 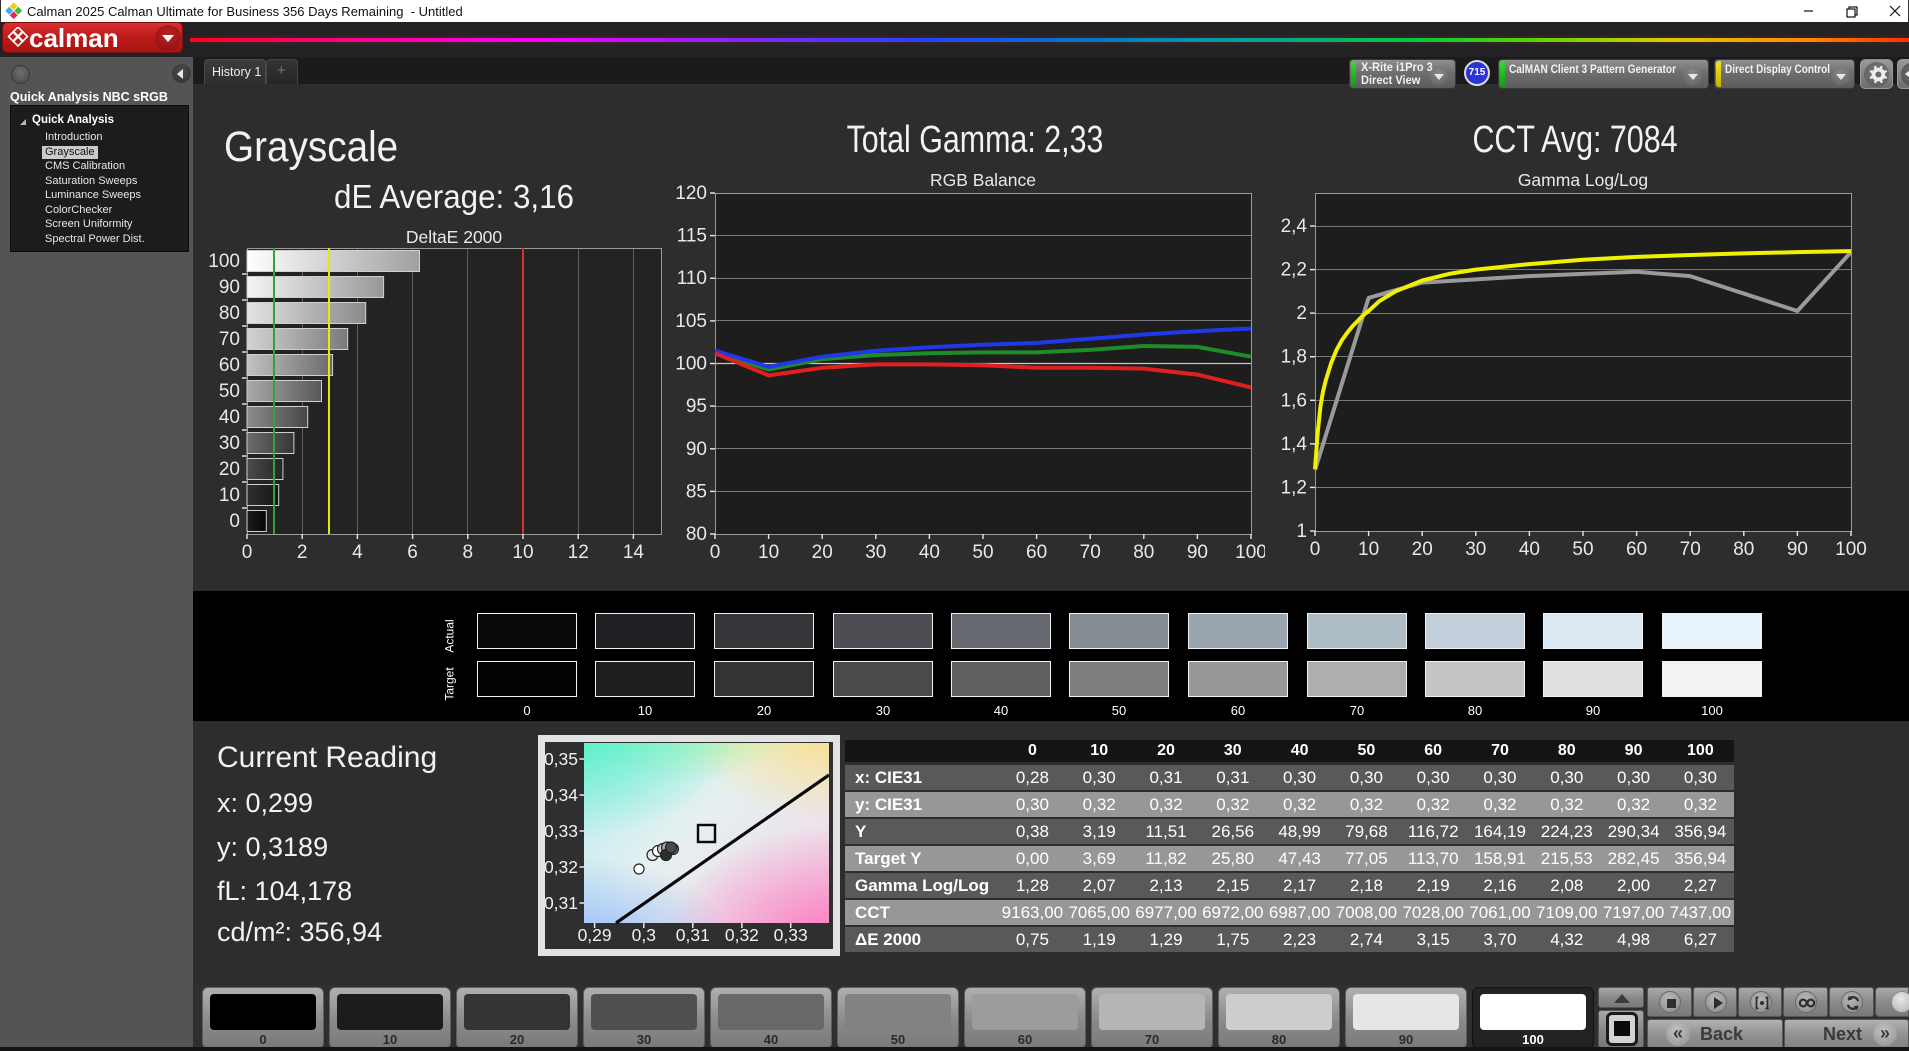 What do you see at coordinates (1294, 487) in the screenshot?
I see `svg-text: 1,2` at bounding box center [1294, 487].